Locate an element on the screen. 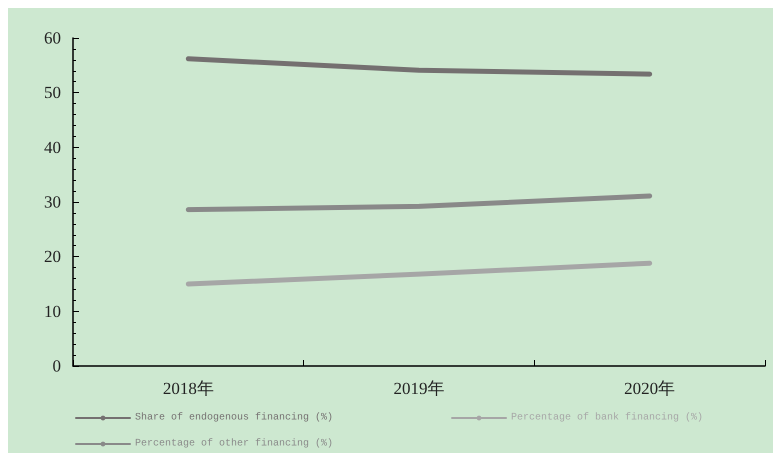  y-tick-label: 50 is located at coordinates (52, 92).